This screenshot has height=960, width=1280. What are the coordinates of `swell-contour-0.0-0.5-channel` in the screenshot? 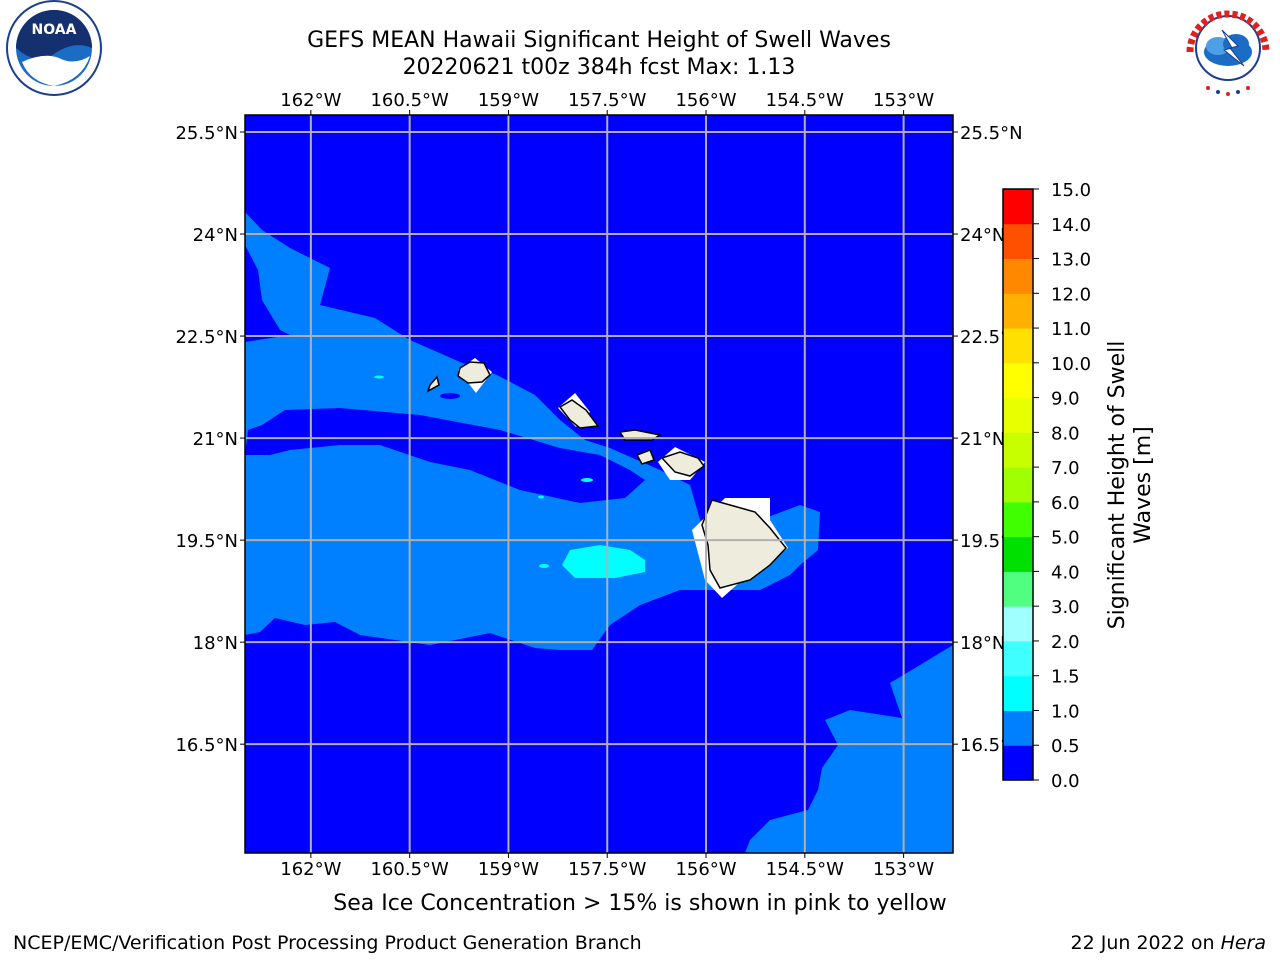 It's located at (267, 293).